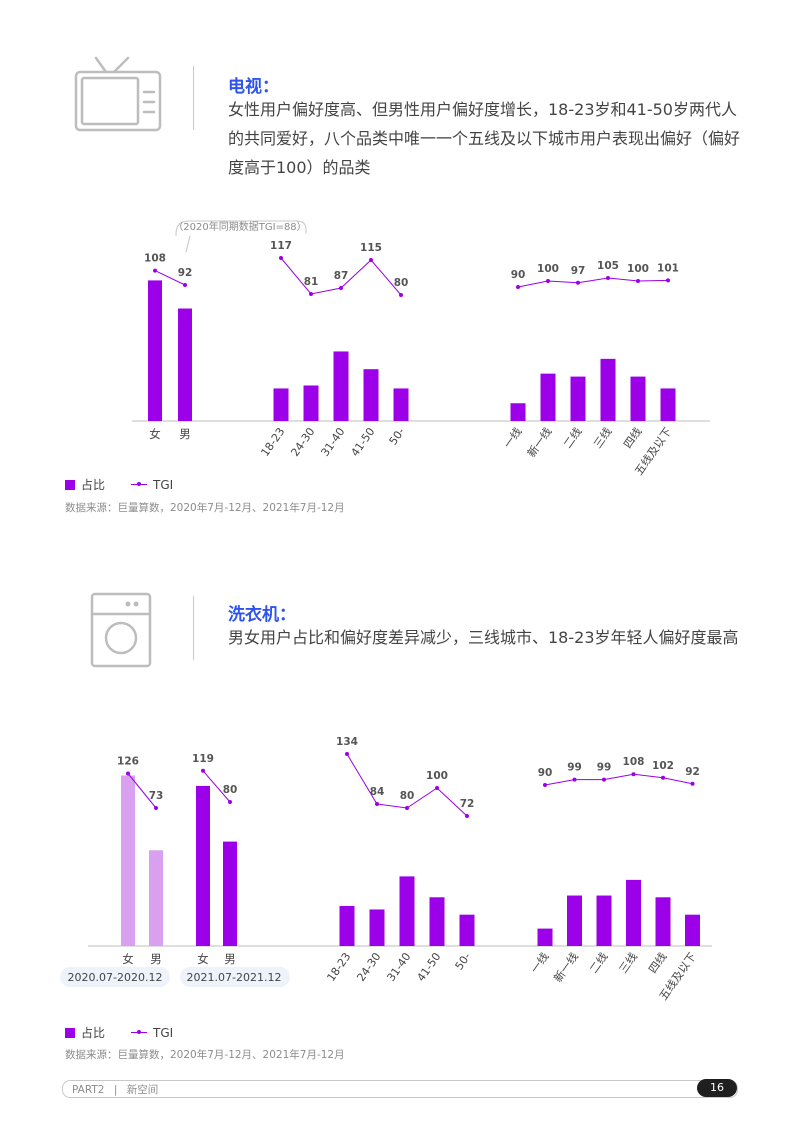  I want to click on footer-part: PART2, so click(88, 1090).